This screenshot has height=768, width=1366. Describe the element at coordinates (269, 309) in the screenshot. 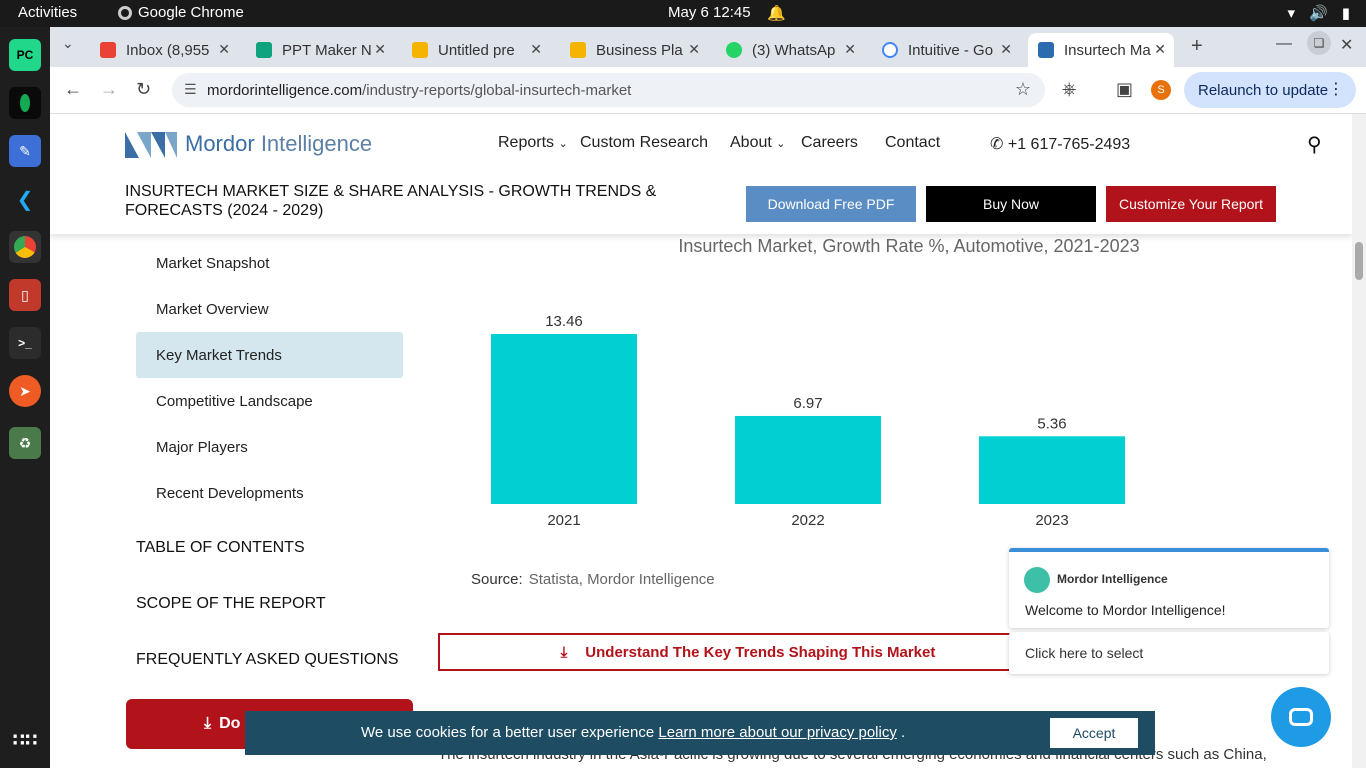

I see `sidebar-item-market-overview: Market Overview` at that location.